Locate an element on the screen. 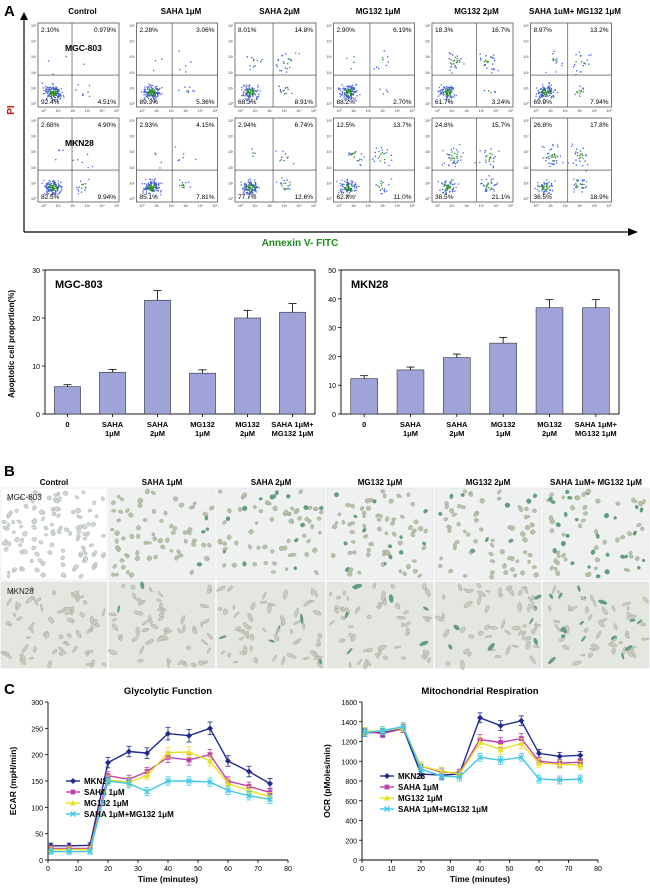 The width and height of the screenshot is (650, 894). quadrant-lower-right: 8.91% is located at coordinates (304, 102).